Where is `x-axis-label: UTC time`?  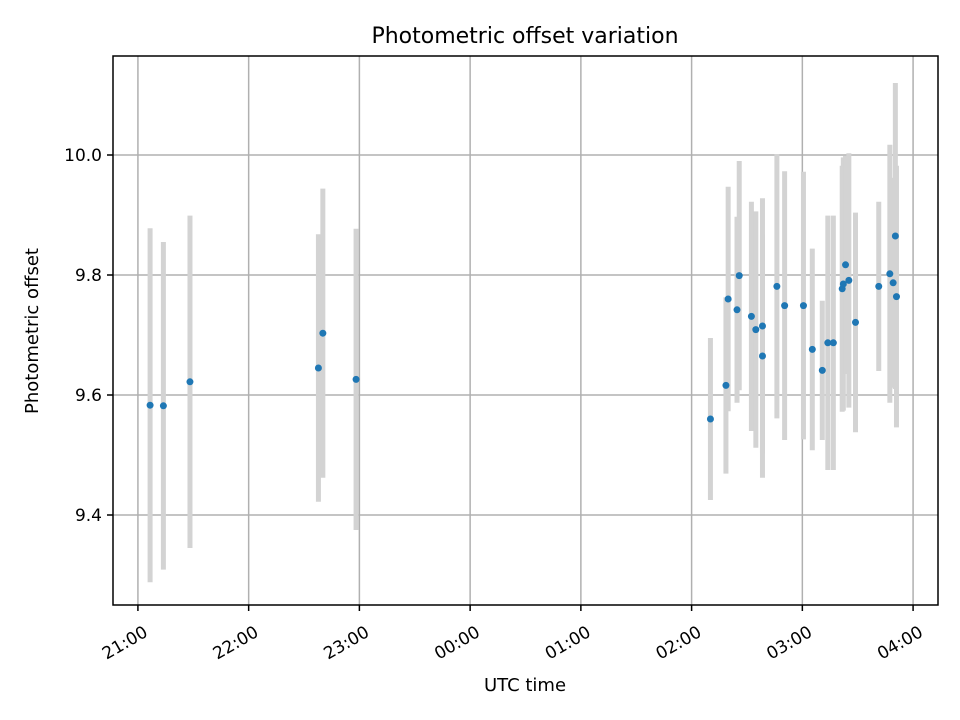 x-axis-label: UTC time is located at coordinates (525, 685).